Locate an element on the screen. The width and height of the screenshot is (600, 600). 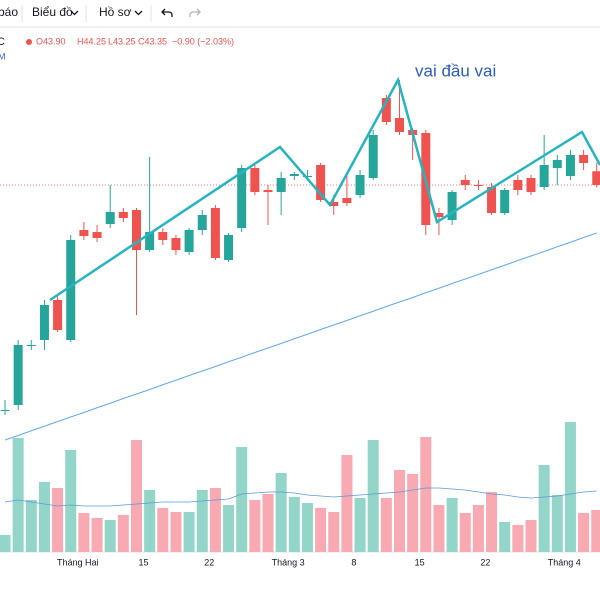
x-tick-label: Tháng 3 is located at coordinates (288, 562).